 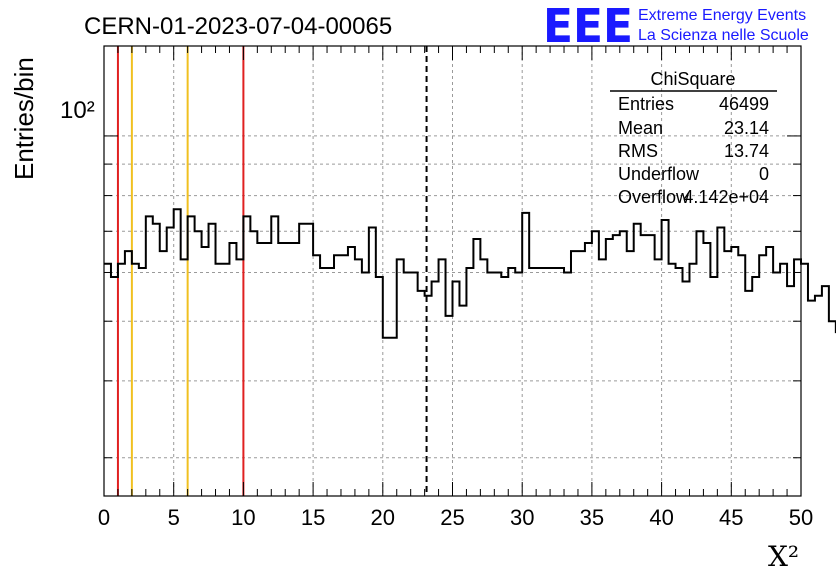 What do you see at coordinates (243, 517) in the screenshot?
I see `x-tick-label: 10` at bounding box center [243, 517].